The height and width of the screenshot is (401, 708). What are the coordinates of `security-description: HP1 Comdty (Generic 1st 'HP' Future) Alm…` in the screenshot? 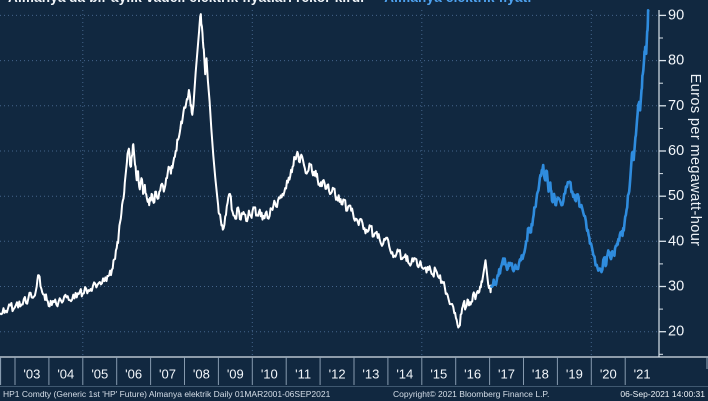 It's located at (167, 394).